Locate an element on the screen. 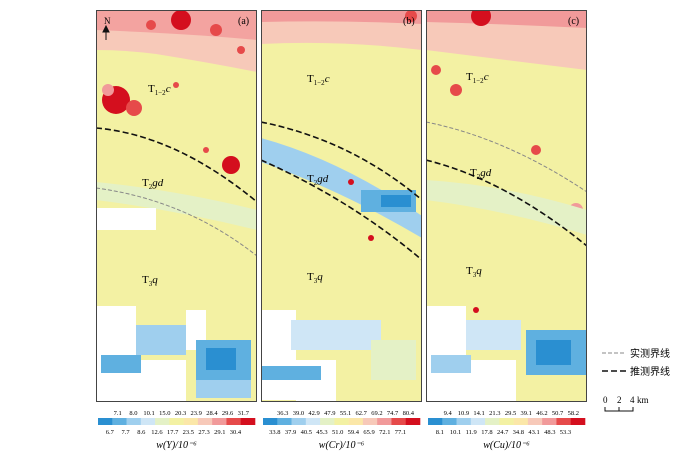 Image resolution: width=700 pixels, height=453 pixels. scale-tick-upper: 39.1 is located at coordinates (526, 413).